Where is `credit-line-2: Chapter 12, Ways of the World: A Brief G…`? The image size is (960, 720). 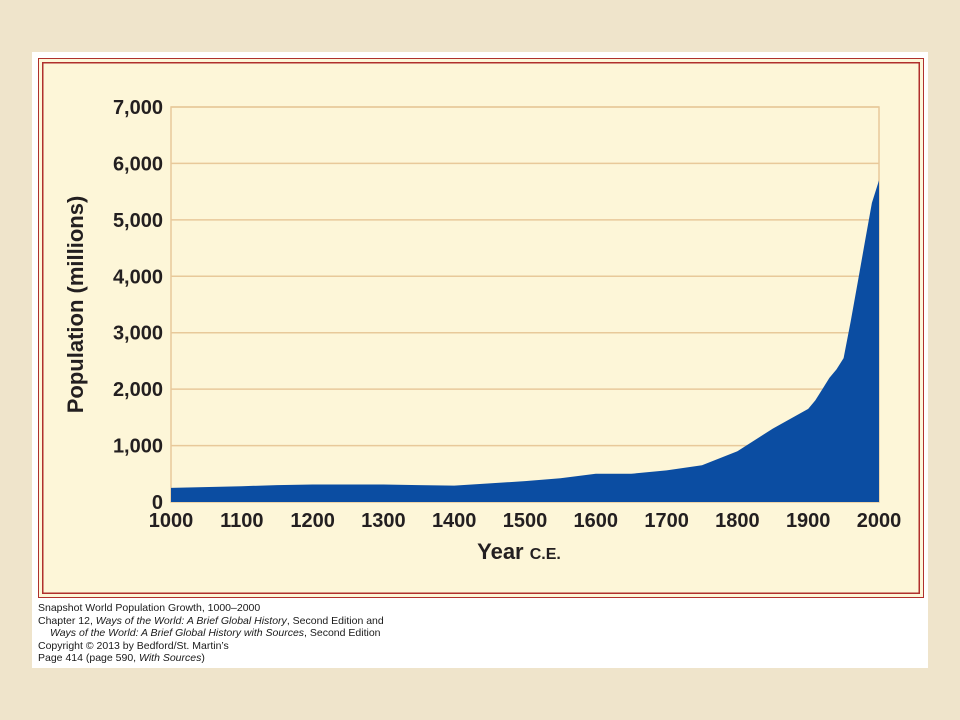
credit-line-2: Chapter 12, Ways of the World: A Brief G… is located at coordinates (211, 620).